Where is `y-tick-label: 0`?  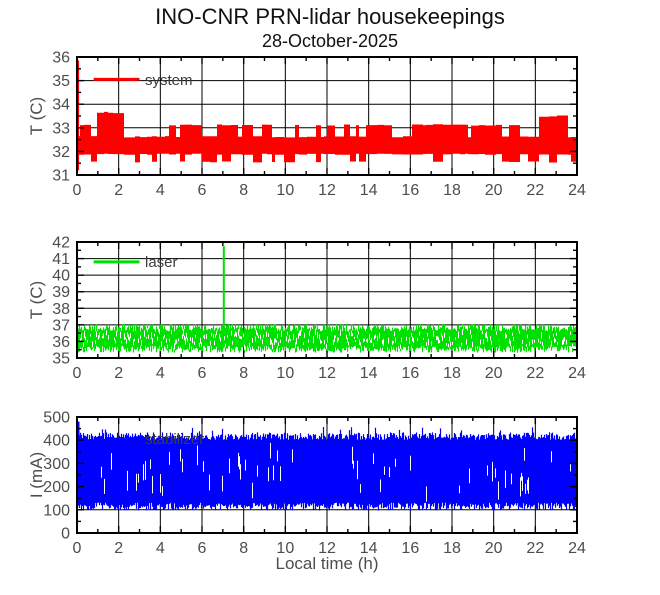
y-tick-label: 0 is located at coordinates (65, 534).